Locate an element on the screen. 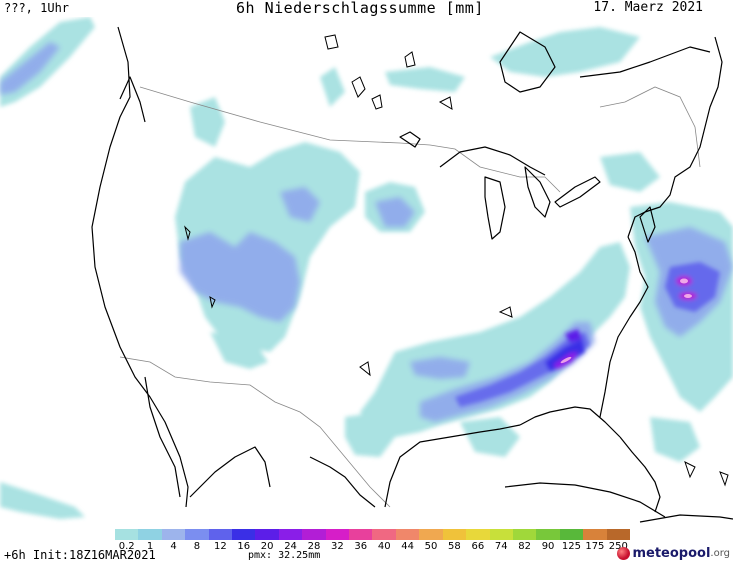 The width and height of the screenshot is (733, 566). colorbar-tick-label: 20 is located at coordinates (267, 546).